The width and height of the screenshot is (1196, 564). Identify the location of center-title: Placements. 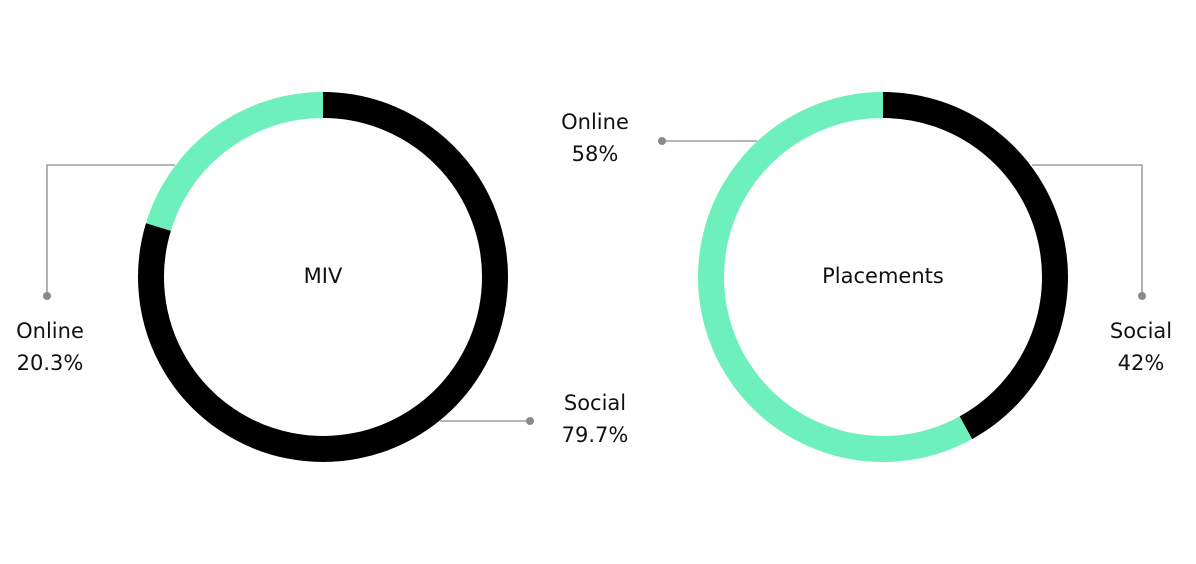
(883, 276).